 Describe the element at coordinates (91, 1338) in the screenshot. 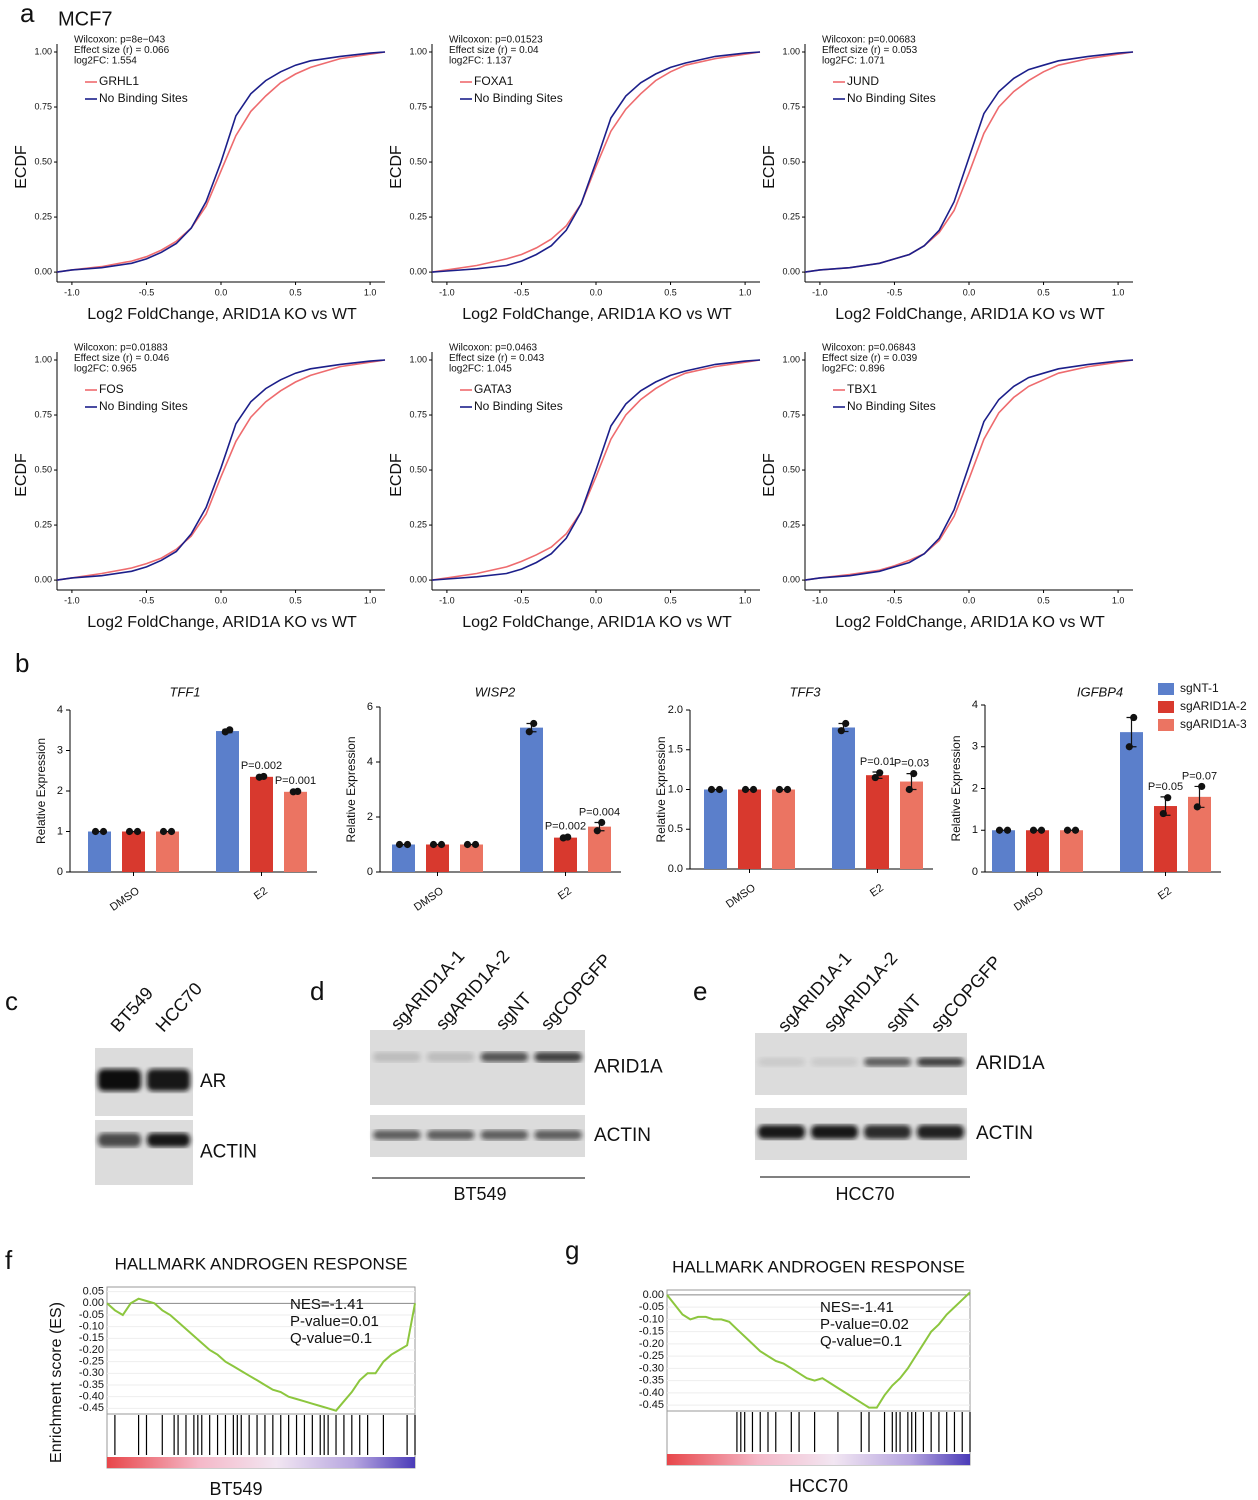

I see `y-tick-label: -0.15` at that location.